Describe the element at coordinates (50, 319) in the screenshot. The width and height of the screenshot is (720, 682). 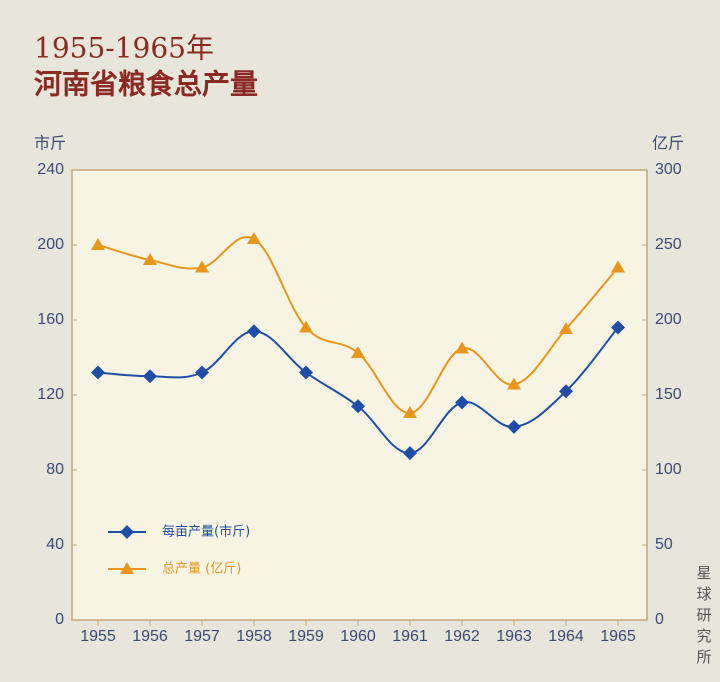
I see `y-tick-label: 160` at that location.